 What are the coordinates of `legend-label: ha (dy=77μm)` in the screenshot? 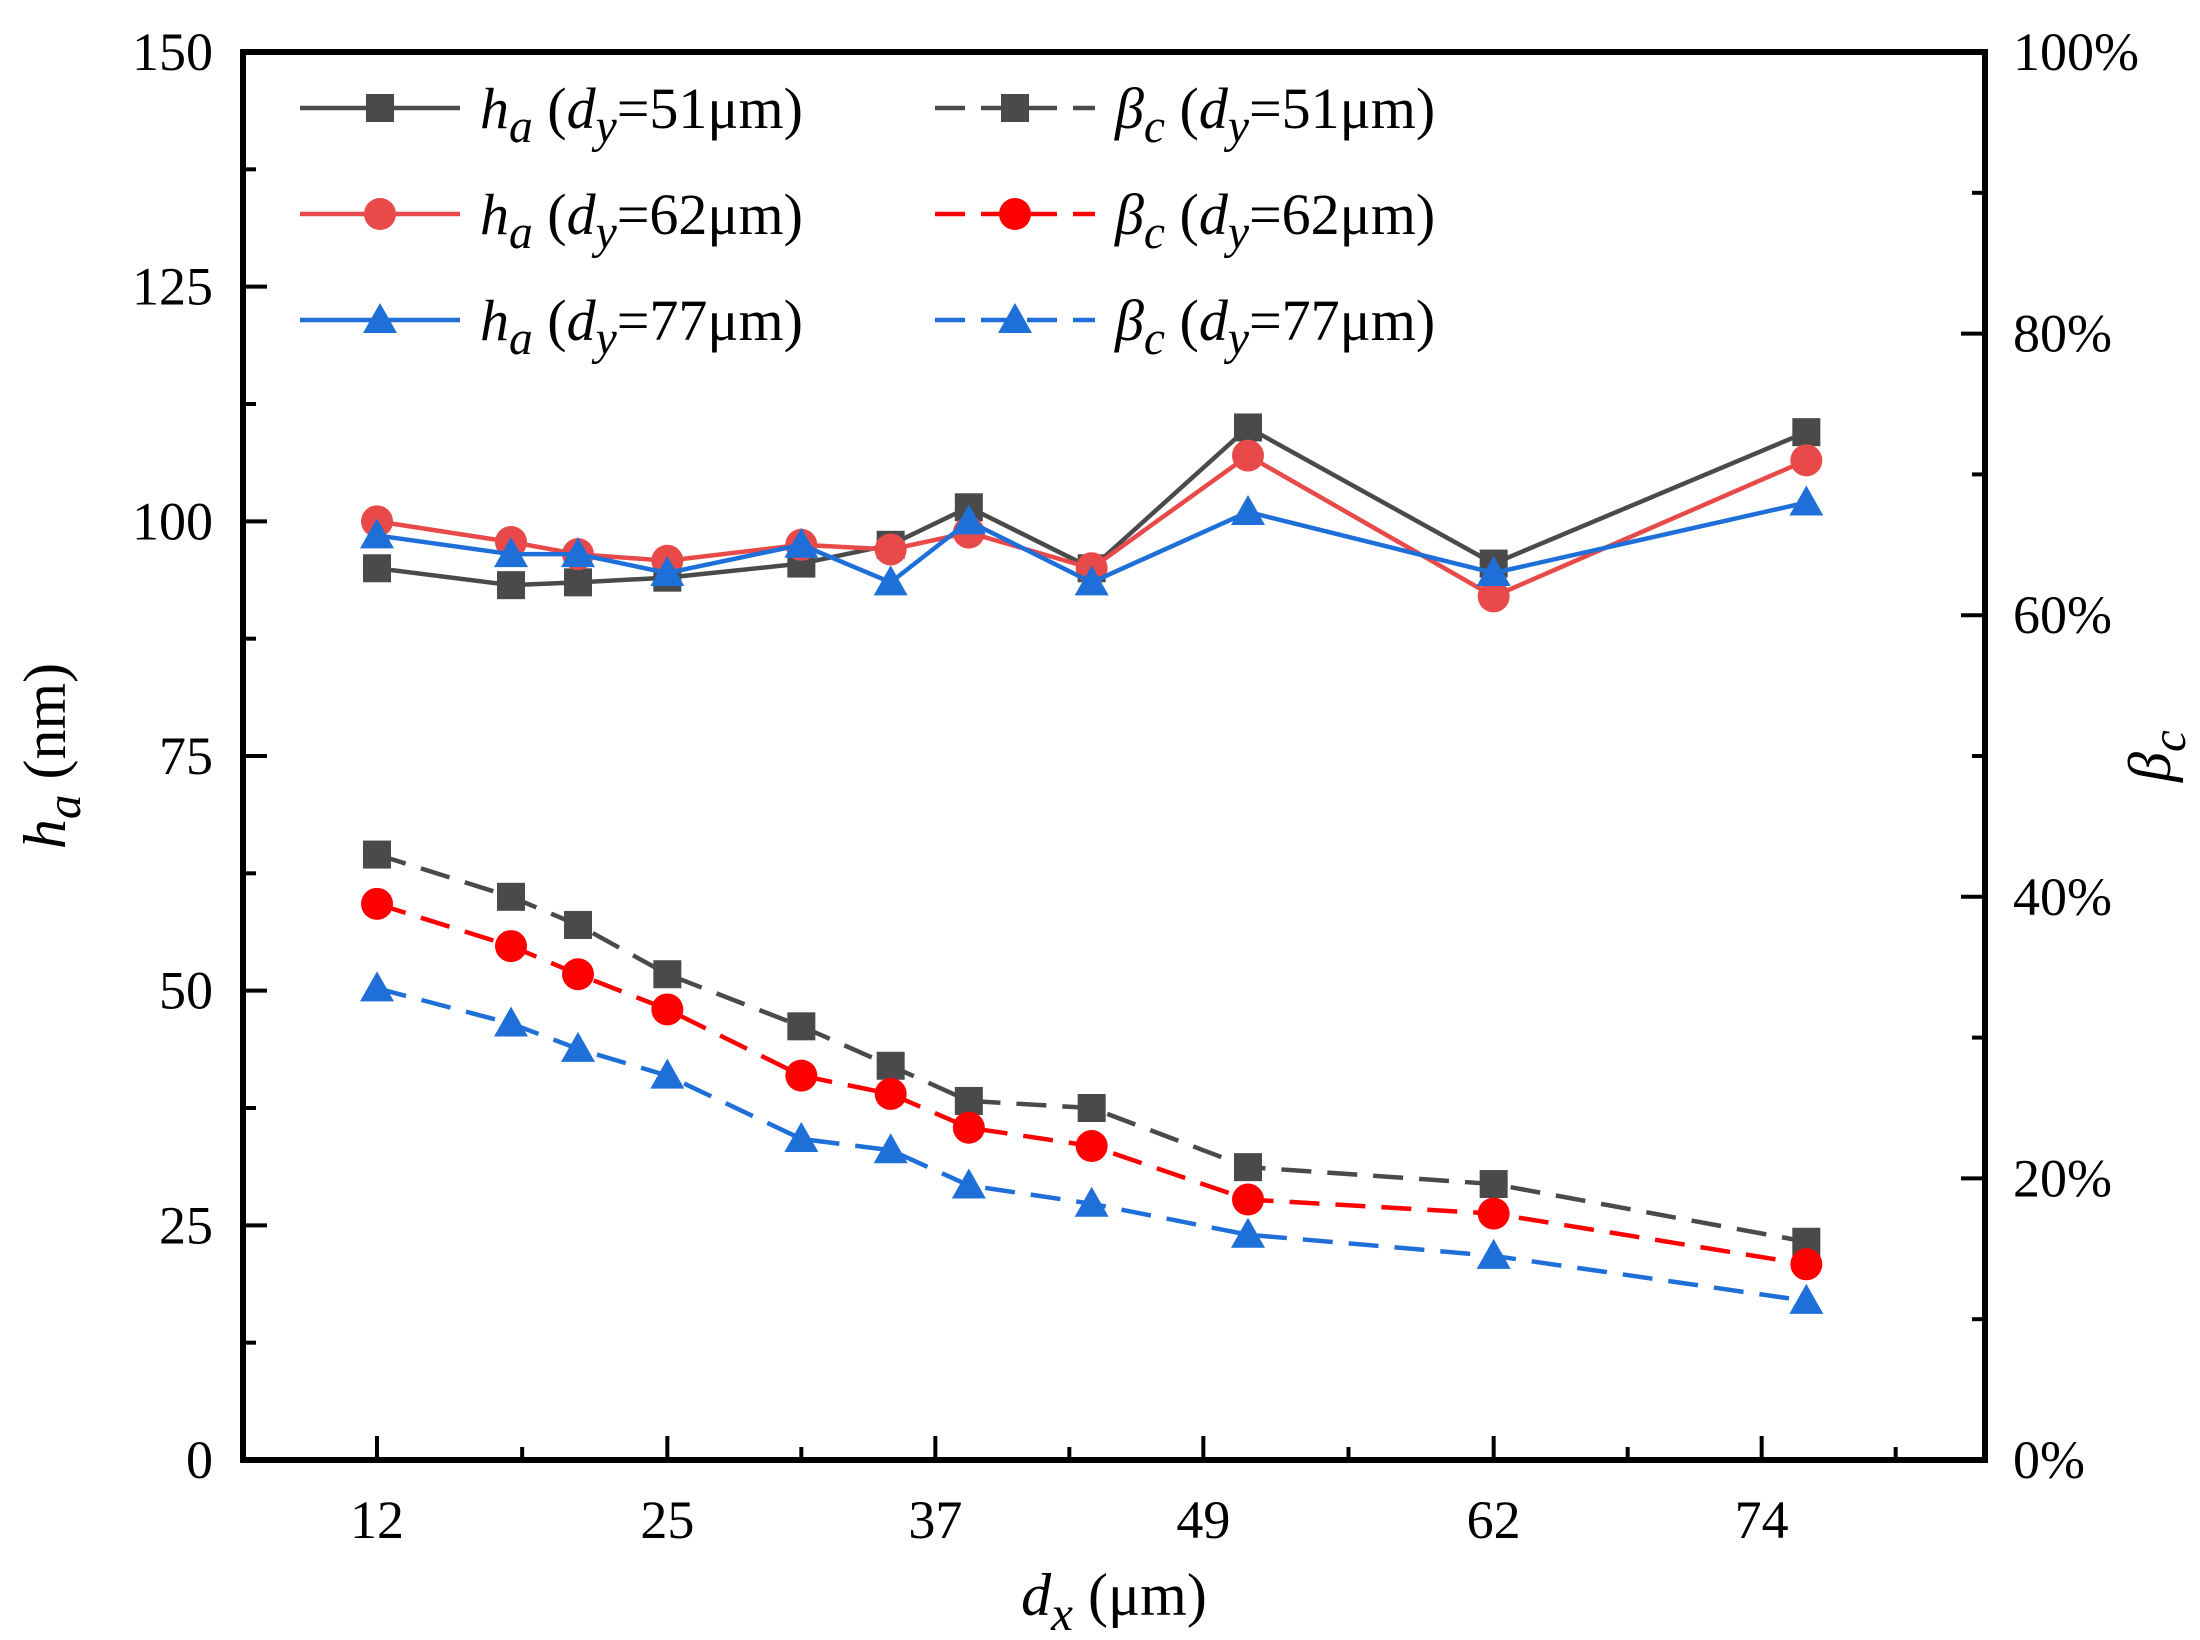 It's located at (641, 326).